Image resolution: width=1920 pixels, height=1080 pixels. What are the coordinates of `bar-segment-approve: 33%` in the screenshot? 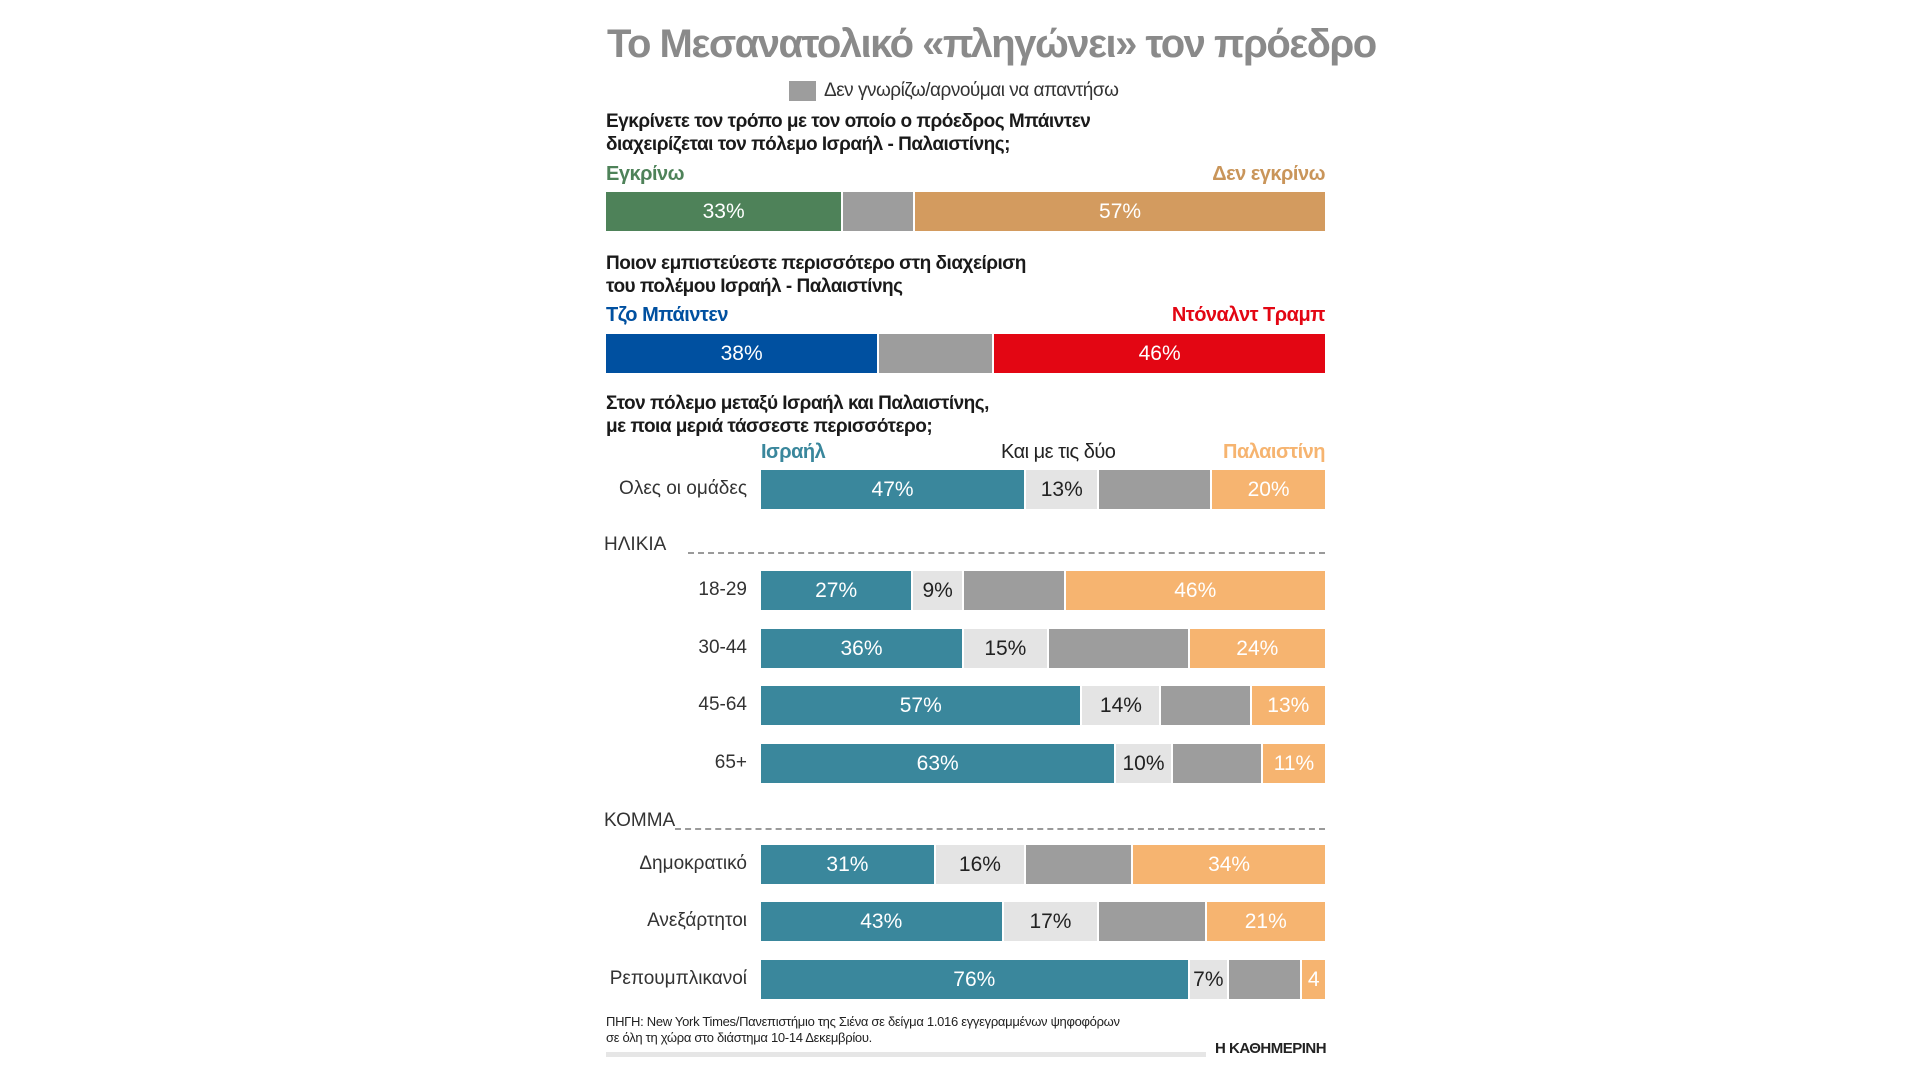 It's located at (725, 211).